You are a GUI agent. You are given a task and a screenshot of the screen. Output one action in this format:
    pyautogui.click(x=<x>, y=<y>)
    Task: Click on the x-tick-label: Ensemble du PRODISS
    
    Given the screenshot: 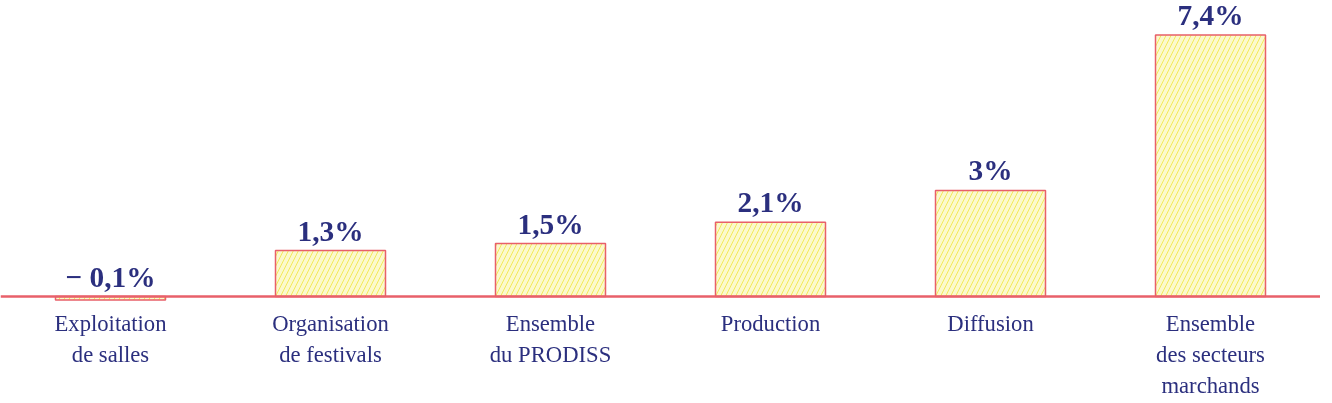 What is the action you would take?
    pyautogui.click(x=550, y=338)
    